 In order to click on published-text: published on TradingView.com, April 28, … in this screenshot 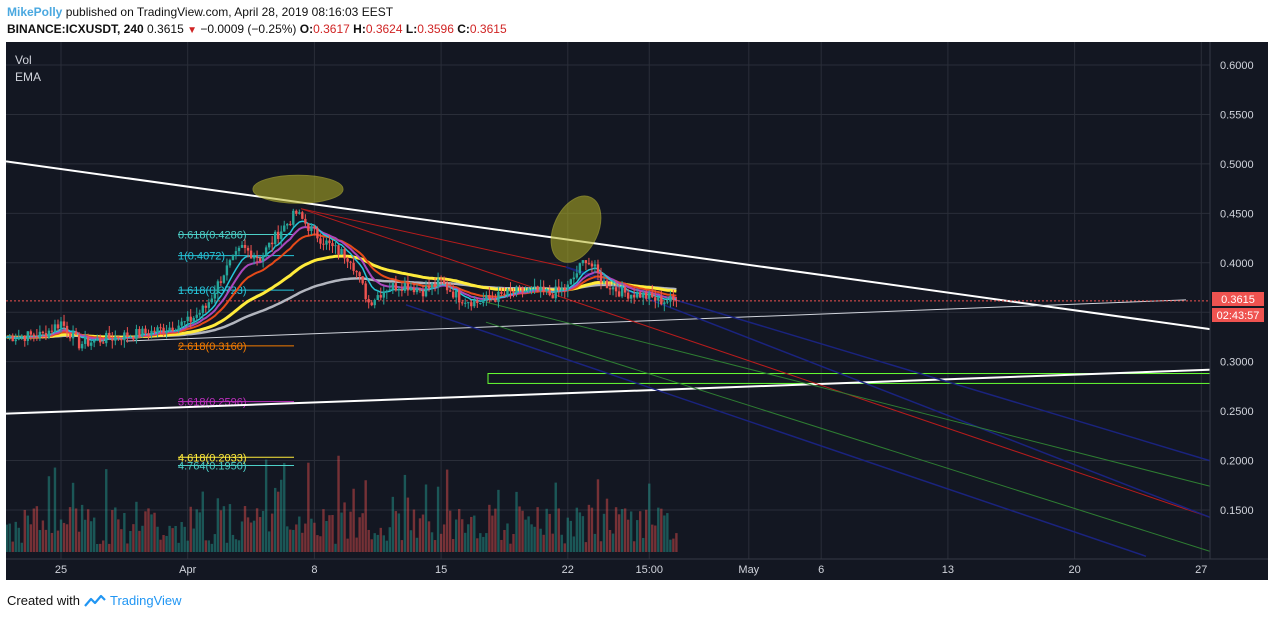, I will do `click(229, 12)`.